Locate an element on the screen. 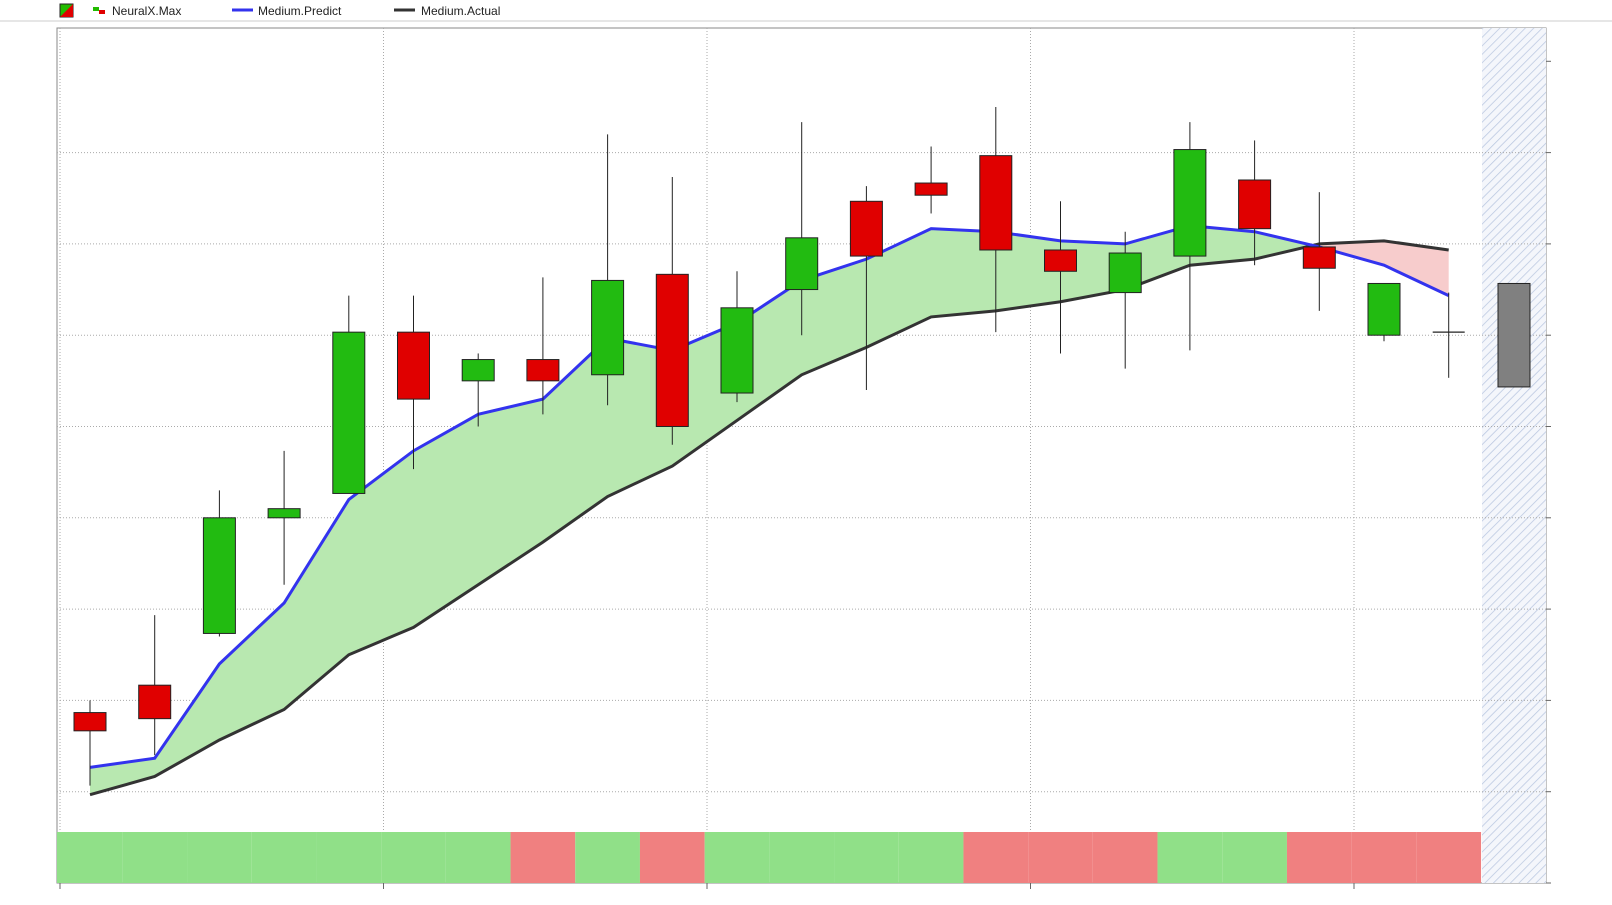 The image size is (1612, 905). candle-forecast is located at coordinates (1514, 335).